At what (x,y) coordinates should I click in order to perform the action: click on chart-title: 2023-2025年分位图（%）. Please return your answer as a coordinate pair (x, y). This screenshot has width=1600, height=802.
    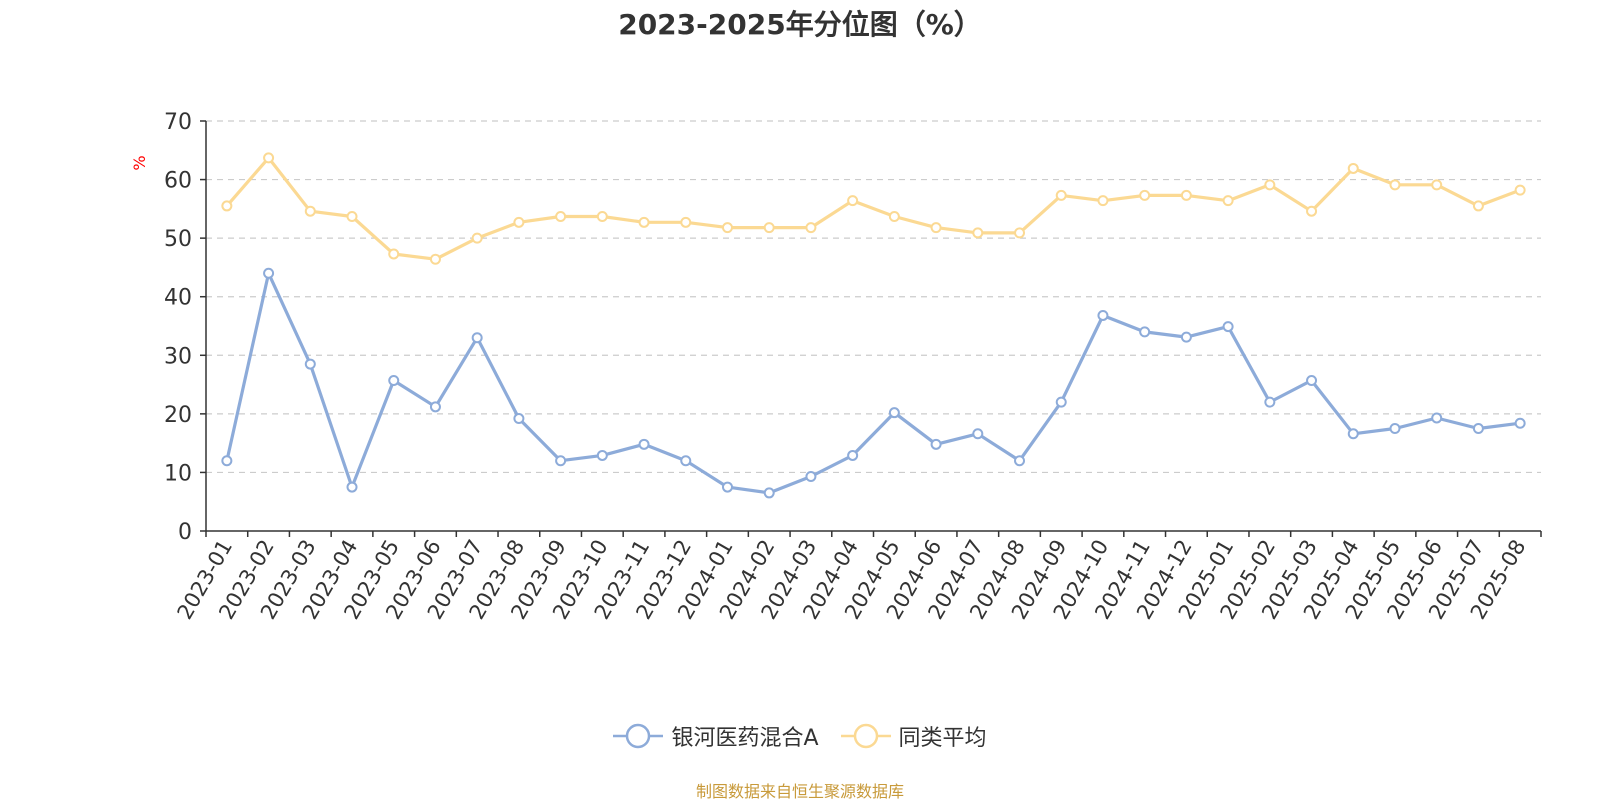
    Looking at the image, I should click on (800, 24).